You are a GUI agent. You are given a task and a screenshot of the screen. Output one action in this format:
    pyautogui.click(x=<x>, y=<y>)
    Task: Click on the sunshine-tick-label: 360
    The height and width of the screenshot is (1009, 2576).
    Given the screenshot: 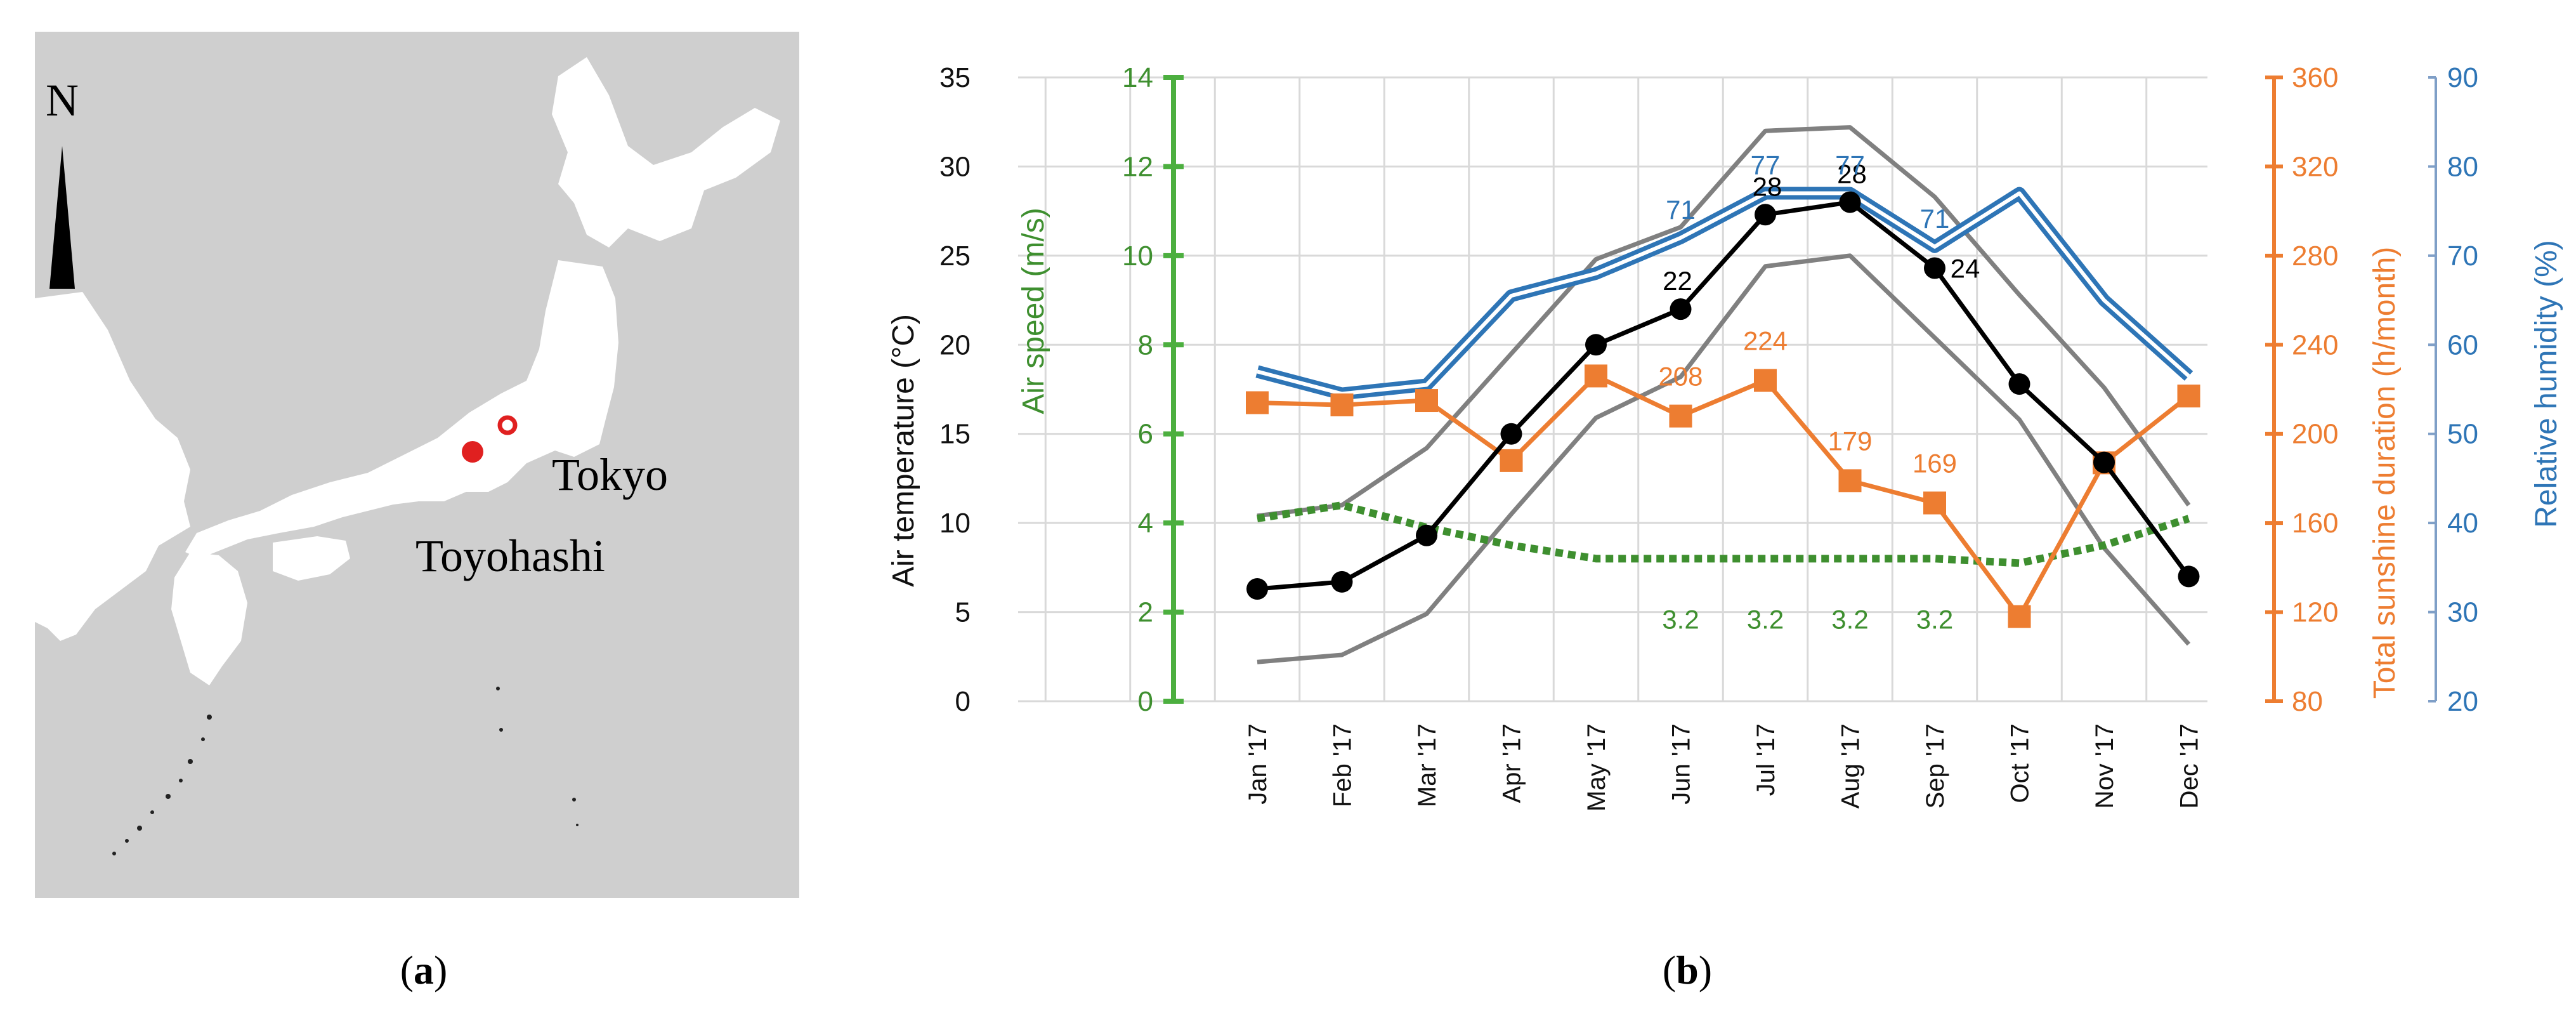 What is the action you would take?
    pyautogui.click(x=2315, y=77)
    